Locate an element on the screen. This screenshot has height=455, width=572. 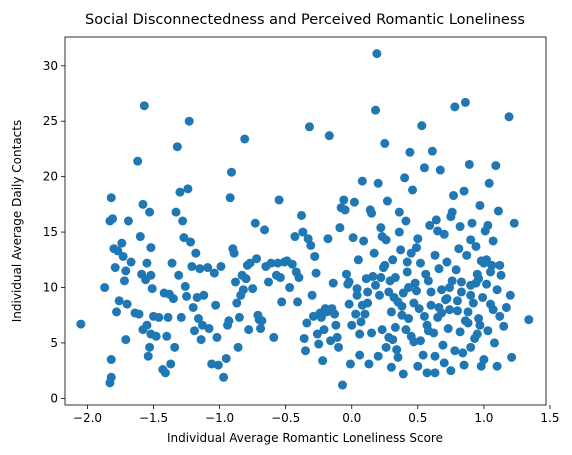
x-tick-label: −2.0 is located at coordinates (87, 418).